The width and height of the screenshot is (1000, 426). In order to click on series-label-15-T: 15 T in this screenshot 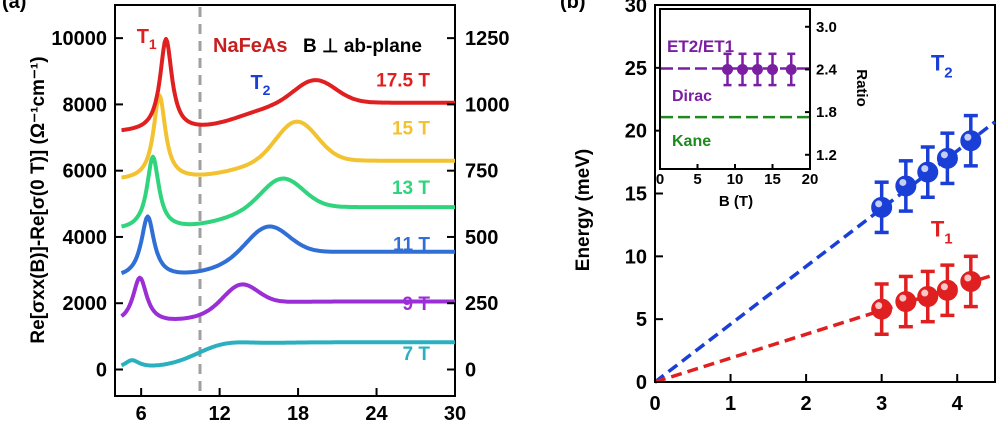, I will do `click(411, 129)`.